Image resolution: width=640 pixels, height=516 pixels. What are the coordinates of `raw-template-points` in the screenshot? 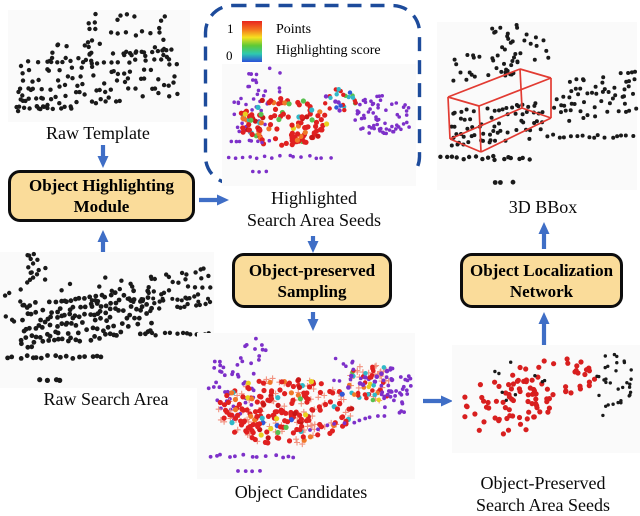 It's located at (99, 66).